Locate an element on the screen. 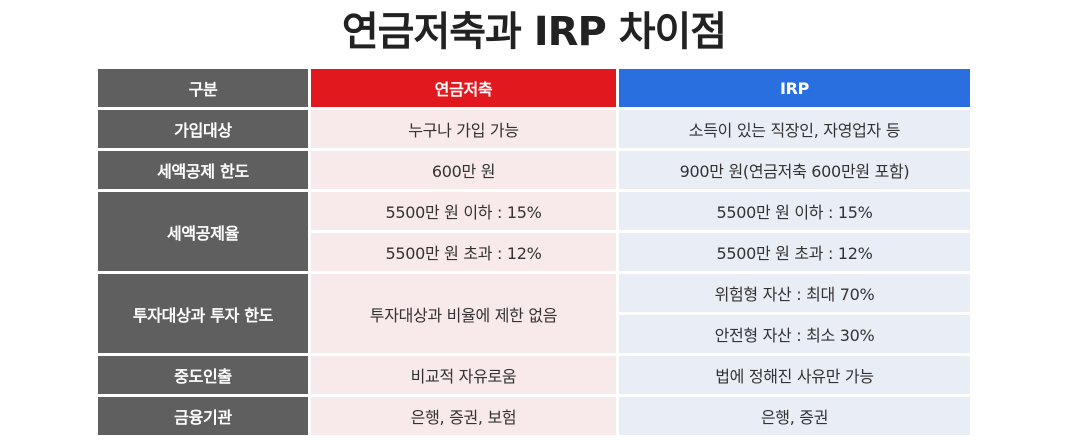 The width and height of the screenshot is (1068, 440). row-label-join: 가입대상 is located at coordinates (203, 129).